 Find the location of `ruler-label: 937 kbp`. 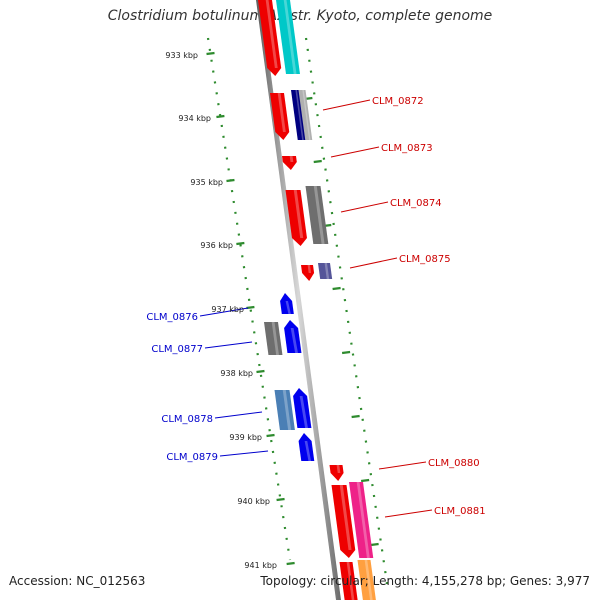

ruler-label: 937 kbp is located at coordinates (227, 309).